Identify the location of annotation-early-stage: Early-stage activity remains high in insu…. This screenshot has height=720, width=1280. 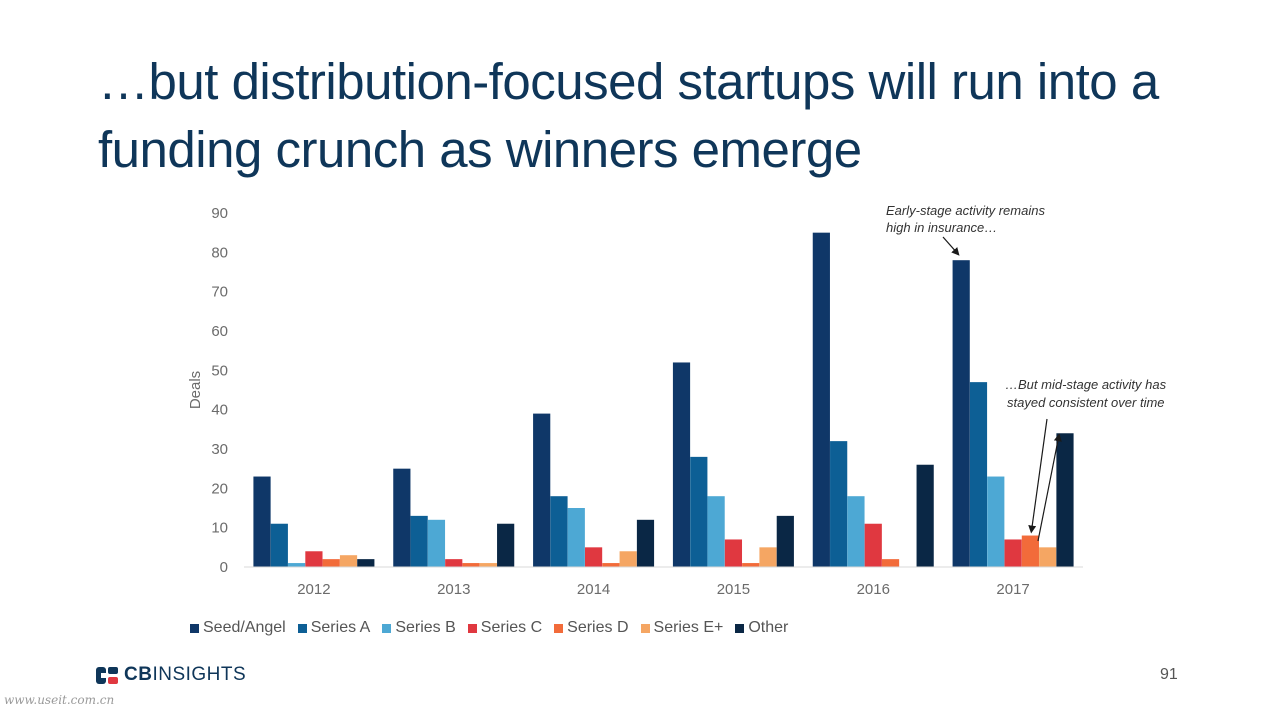
(965, 219).